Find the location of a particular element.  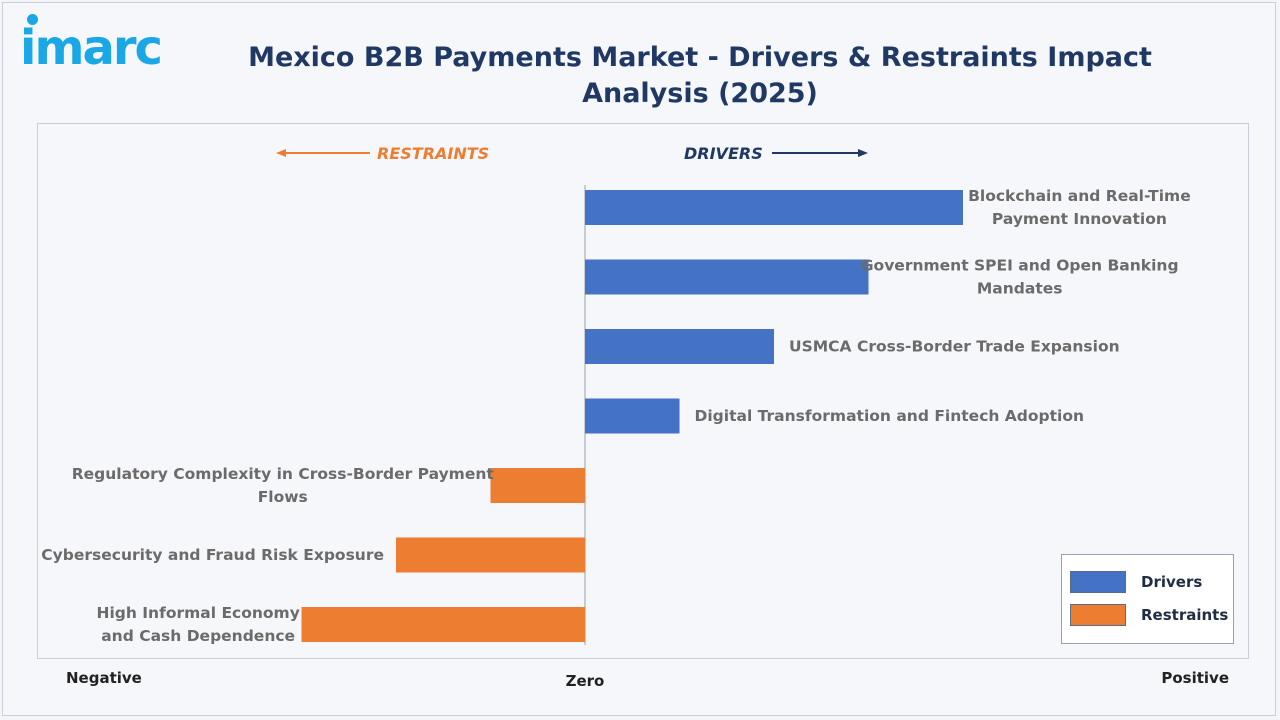

legend: Drivers Restraints is located at coordinates (1147, 599).